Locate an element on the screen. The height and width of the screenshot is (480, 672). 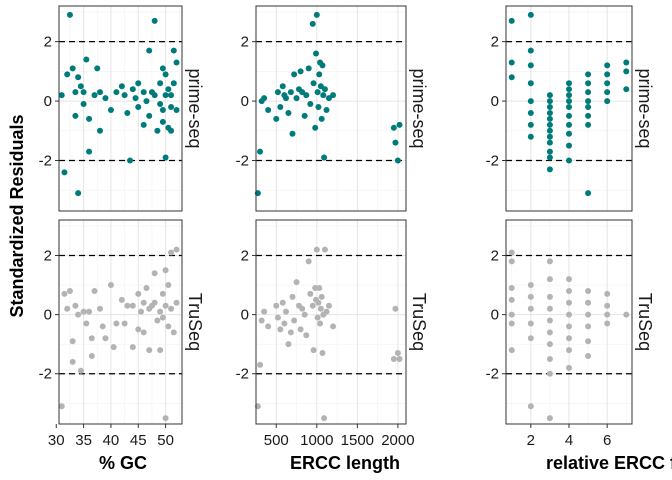
x-tick-label: 45 is located at coordinates (138, 440).